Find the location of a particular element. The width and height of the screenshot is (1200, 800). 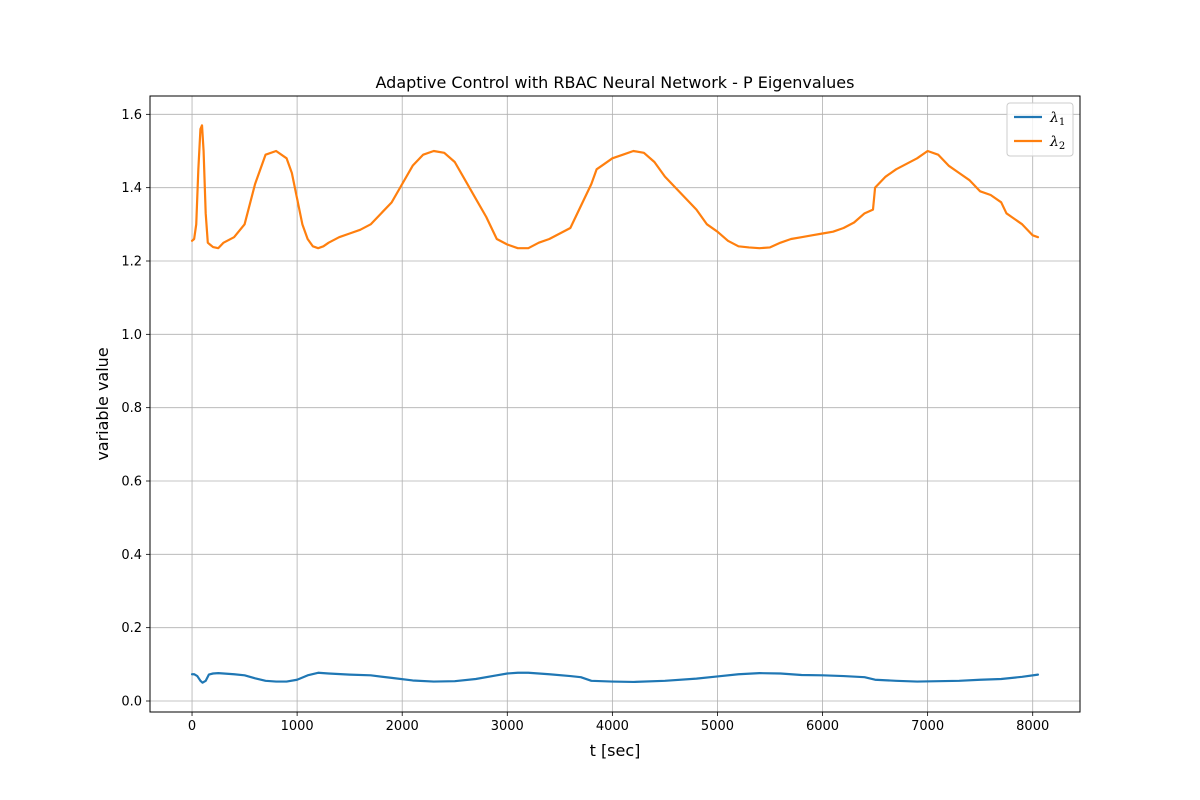

x-tick-label: 8000 is located at coordinates (1032, 726).